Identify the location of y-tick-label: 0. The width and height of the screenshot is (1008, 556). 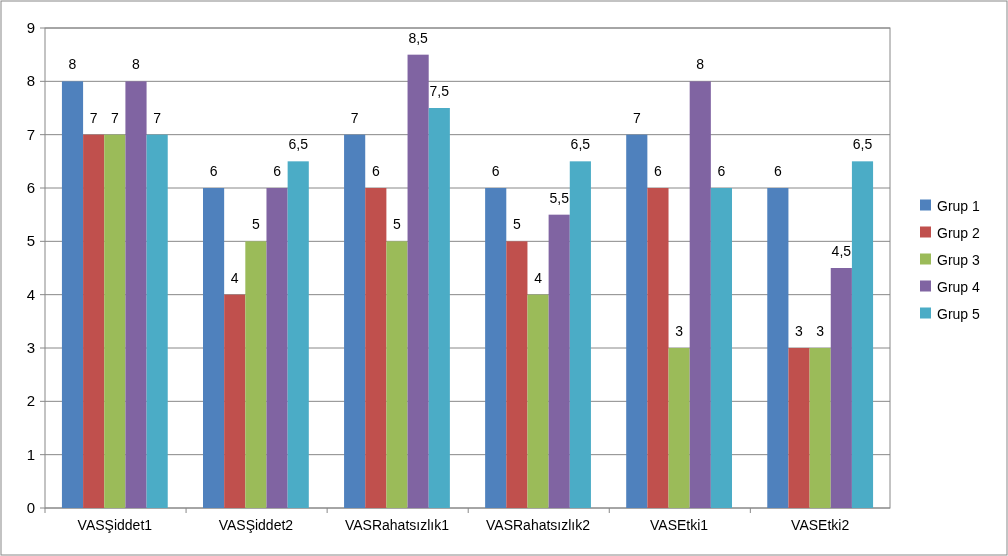
(30, 507).